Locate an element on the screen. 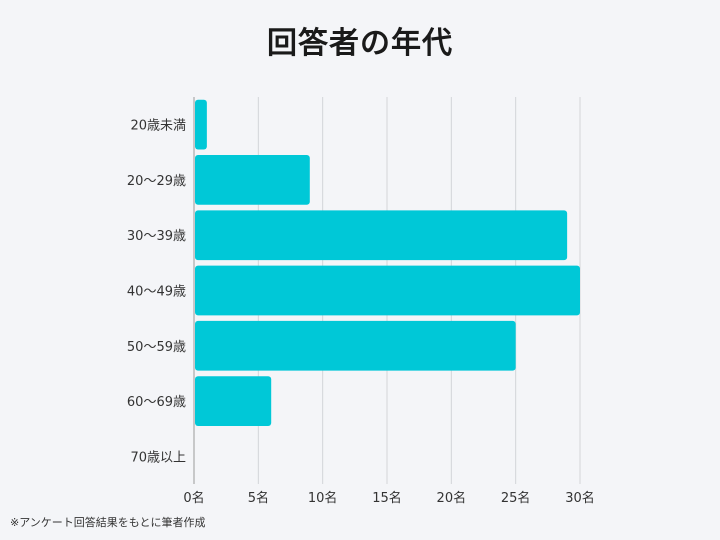  footnote: ※アンケート回答結果をもとに筆者作成 is located at coordinates (108, 522).